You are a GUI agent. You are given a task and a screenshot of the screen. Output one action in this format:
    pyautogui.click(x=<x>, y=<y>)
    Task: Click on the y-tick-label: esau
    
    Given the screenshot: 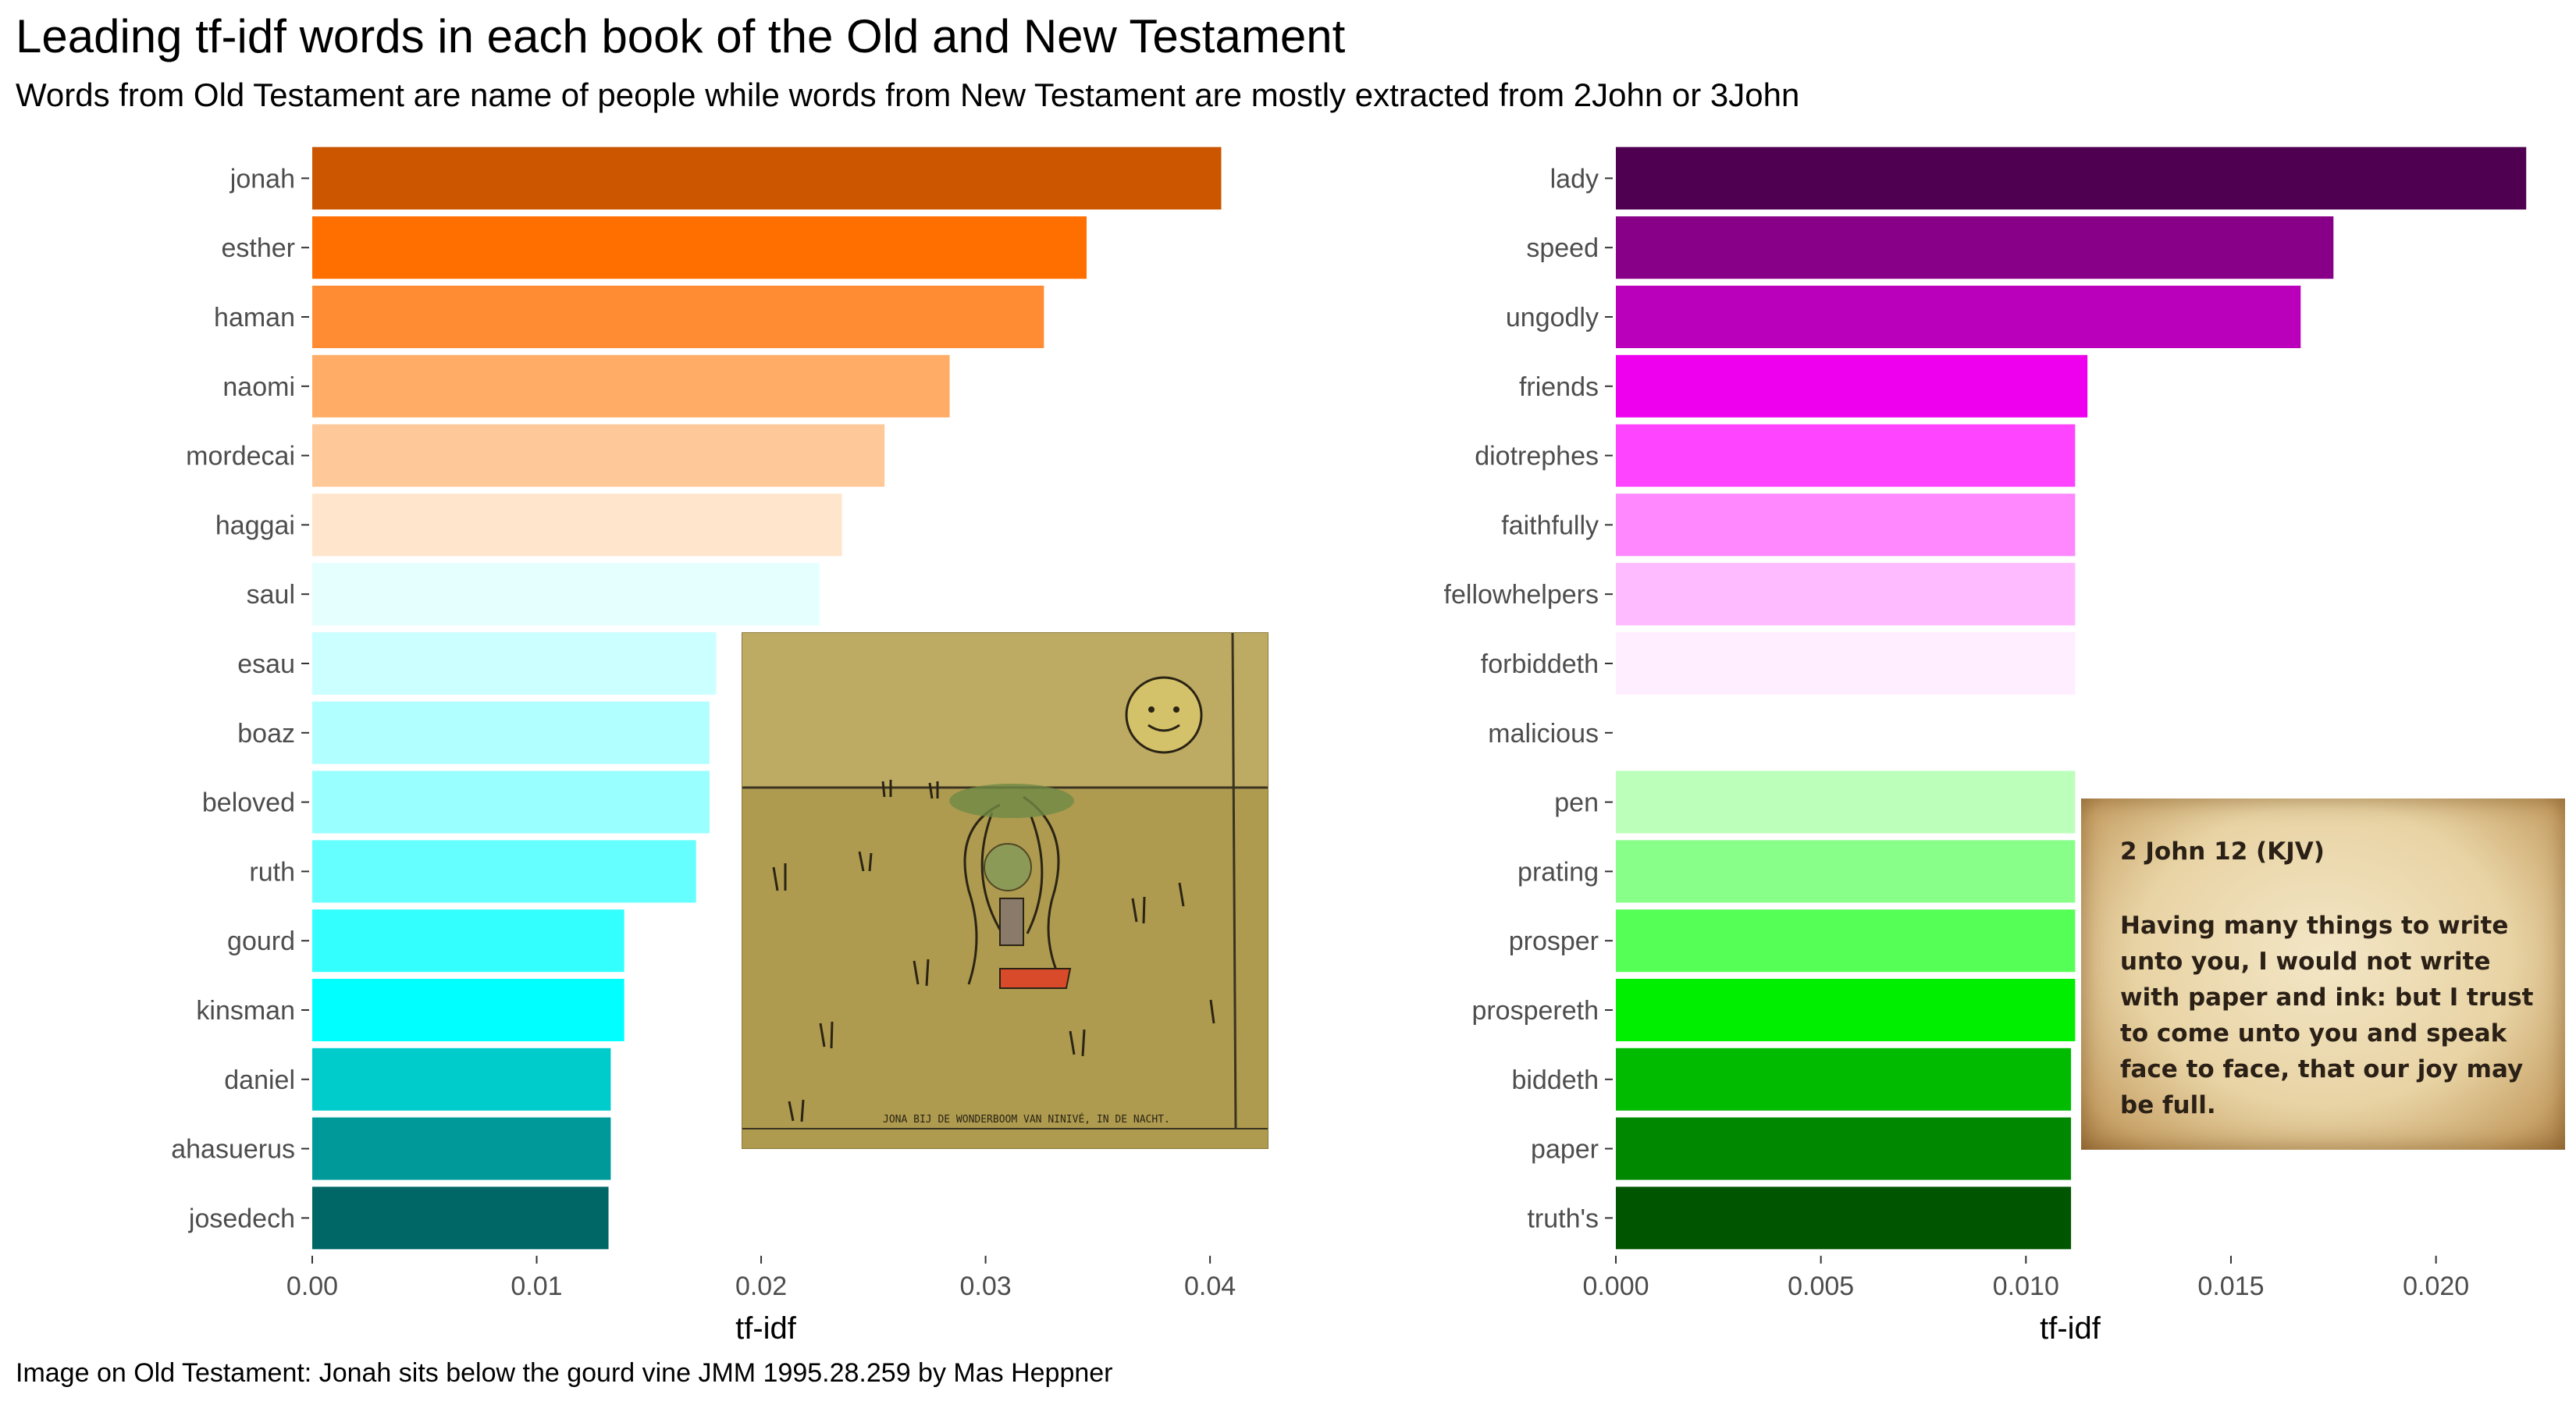 What is the action you would take?
    pyautogui.click(x=266, y=664)
    